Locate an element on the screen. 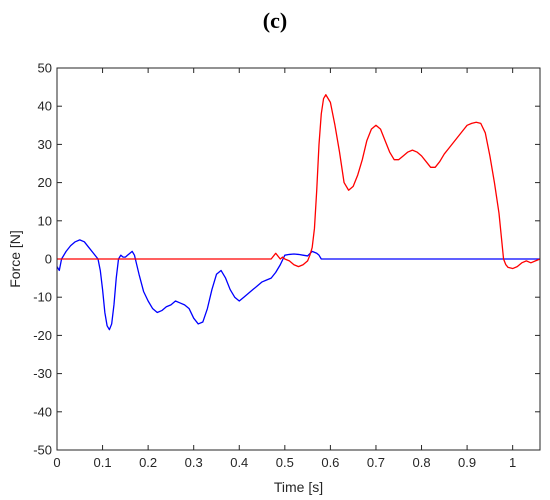 Image resolution: width=550 pixels, height=500 pixels. y-tick-label: -30 is located at coordinates (42, 373).